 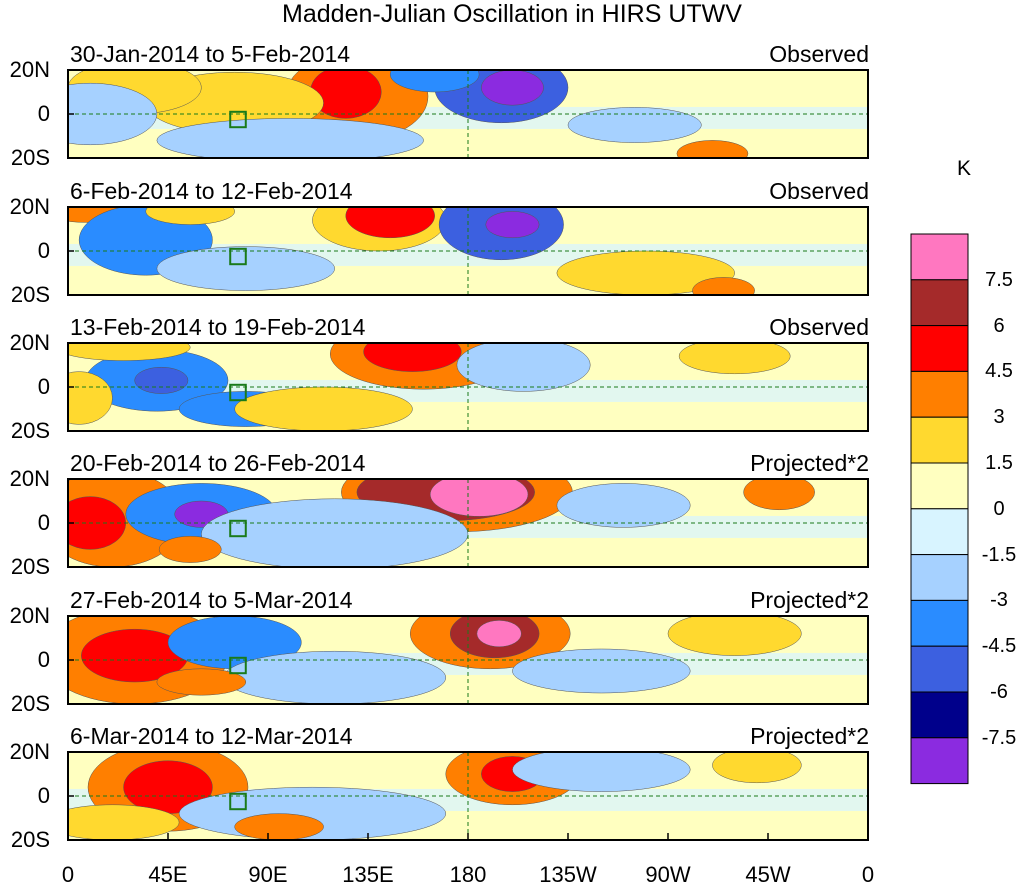 What do you see at coordinates (468, 796) in the screenshot?
I see `panel-6-field` at bounding box center [468, 796].